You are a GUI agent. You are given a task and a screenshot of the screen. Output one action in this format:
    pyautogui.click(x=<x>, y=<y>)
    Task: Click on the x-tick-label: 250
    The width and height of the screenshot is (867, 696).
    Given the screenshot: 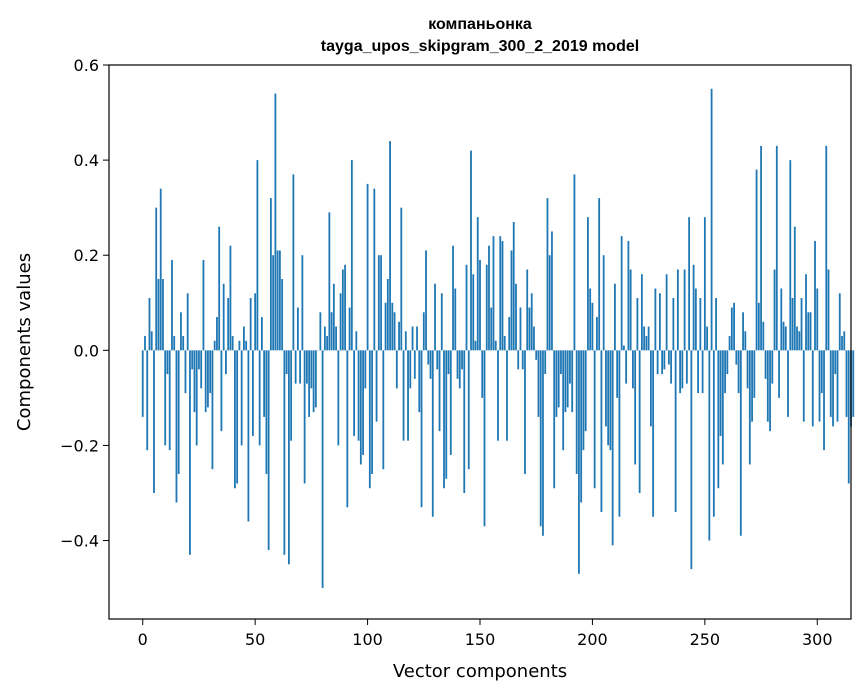 What is the action you would take?
    pyautogui.click(x=705, y=639)
    